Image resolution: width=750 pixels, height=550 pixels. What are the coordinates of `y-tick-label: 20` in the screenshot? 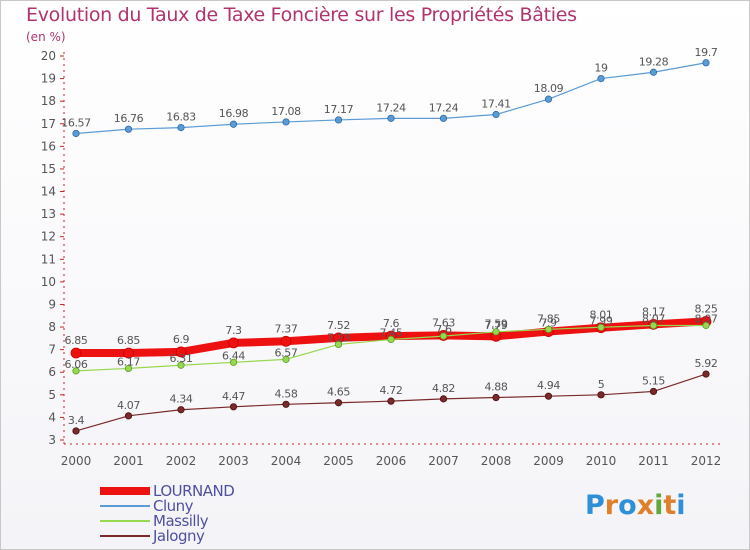 It's located at (48, 56).